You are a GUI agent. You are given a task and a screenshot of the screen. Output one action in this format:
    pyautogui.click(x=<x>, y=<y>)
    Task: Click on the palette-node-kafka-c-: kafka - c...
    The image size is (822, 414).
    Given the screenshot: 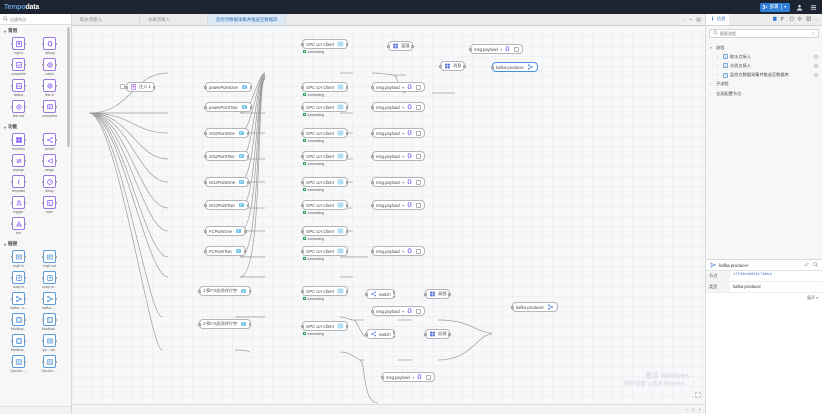 What is the action you would take?
    pyautogui.click(x=18, y=301)
    